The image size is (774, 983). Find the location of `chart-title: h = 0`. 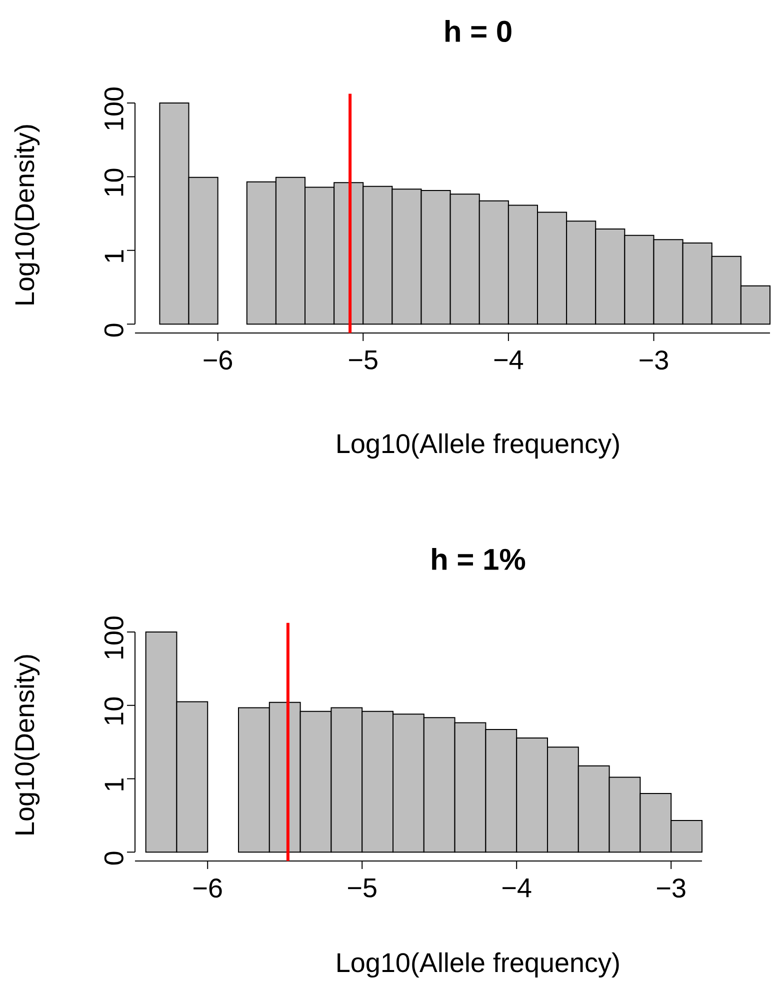

chart-title: h = 0 is located at coordinates (479, 31).